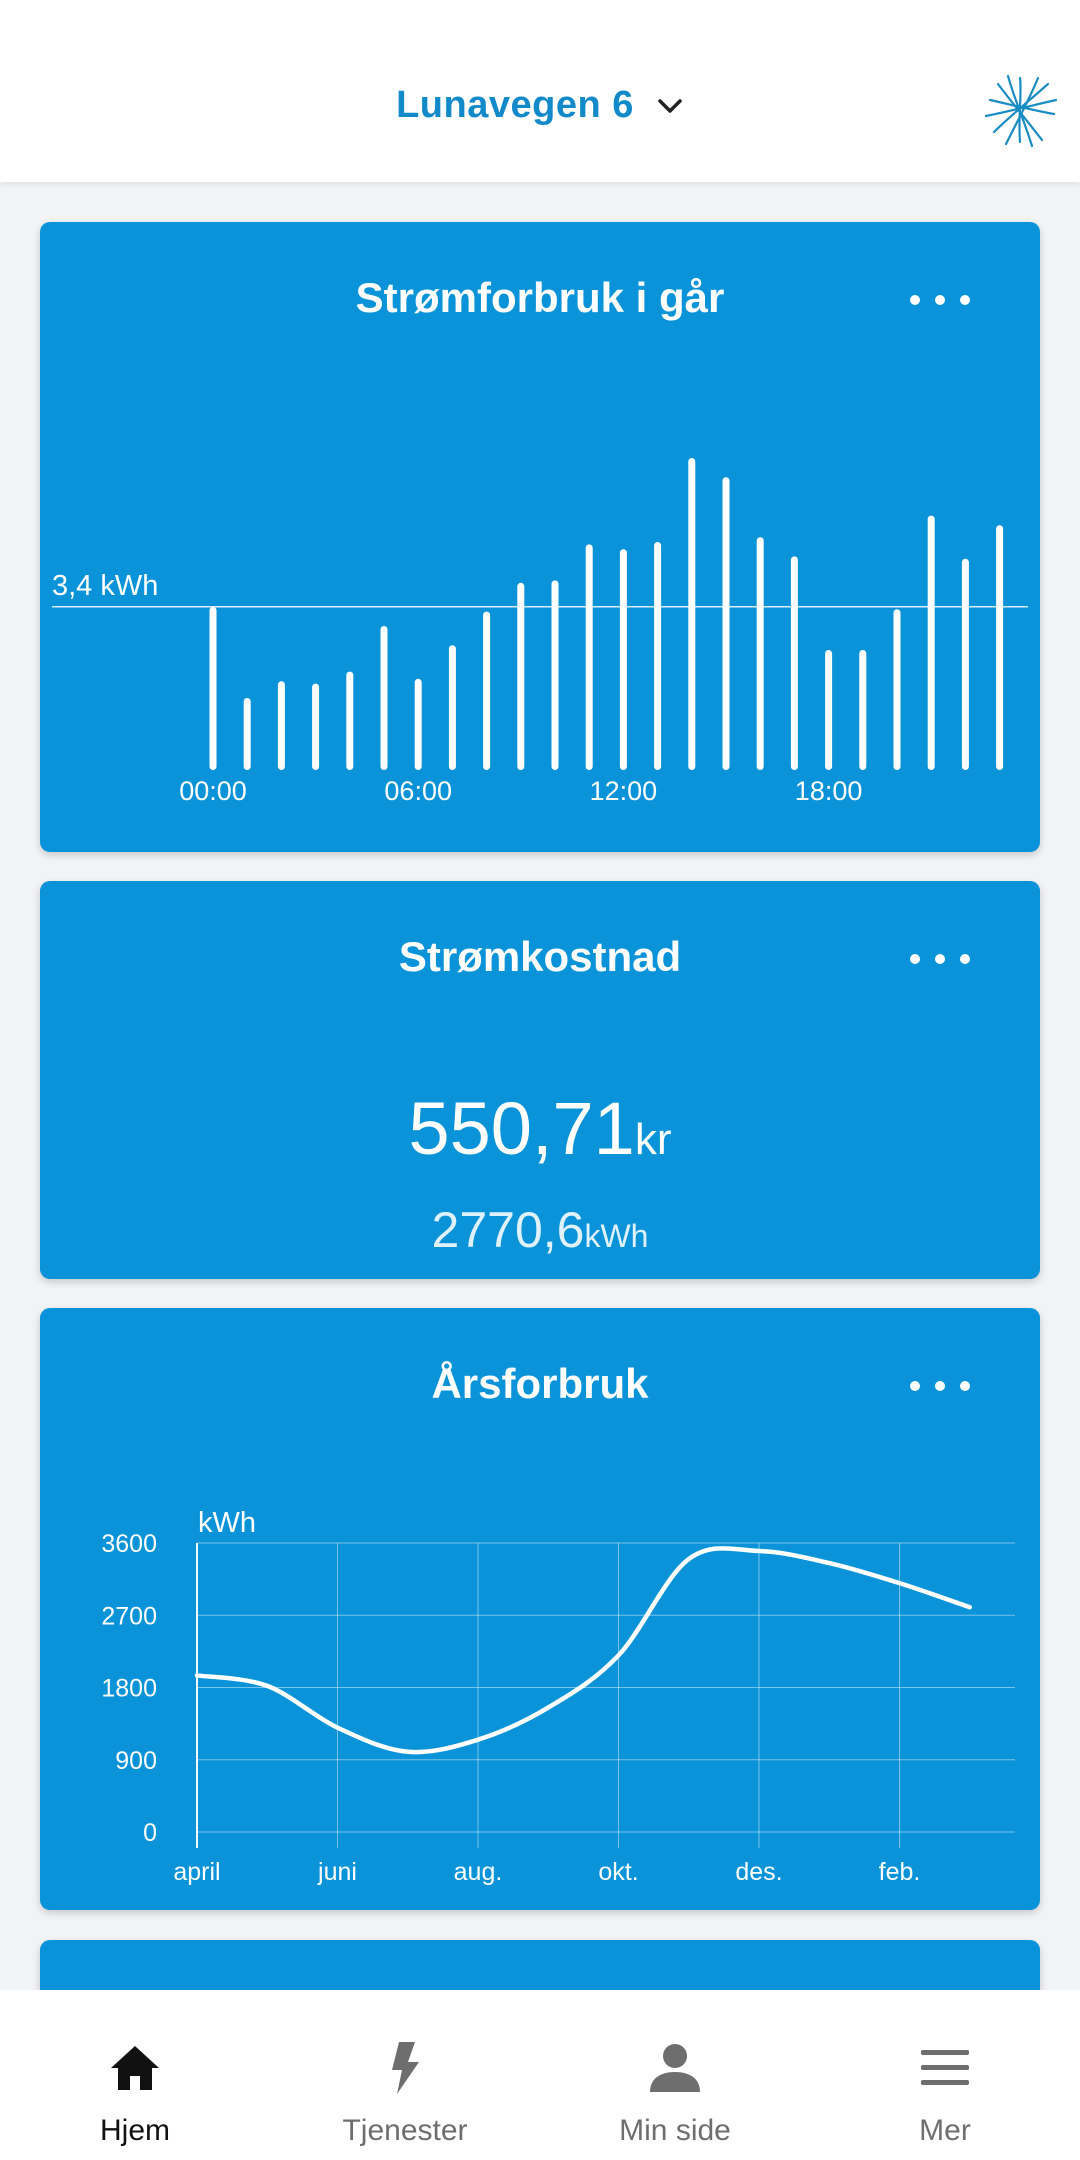 Image resolution: width=1080 pixels, height=2160 pixels. I want to click on y-tick-label: 0, so click(150, 1833).